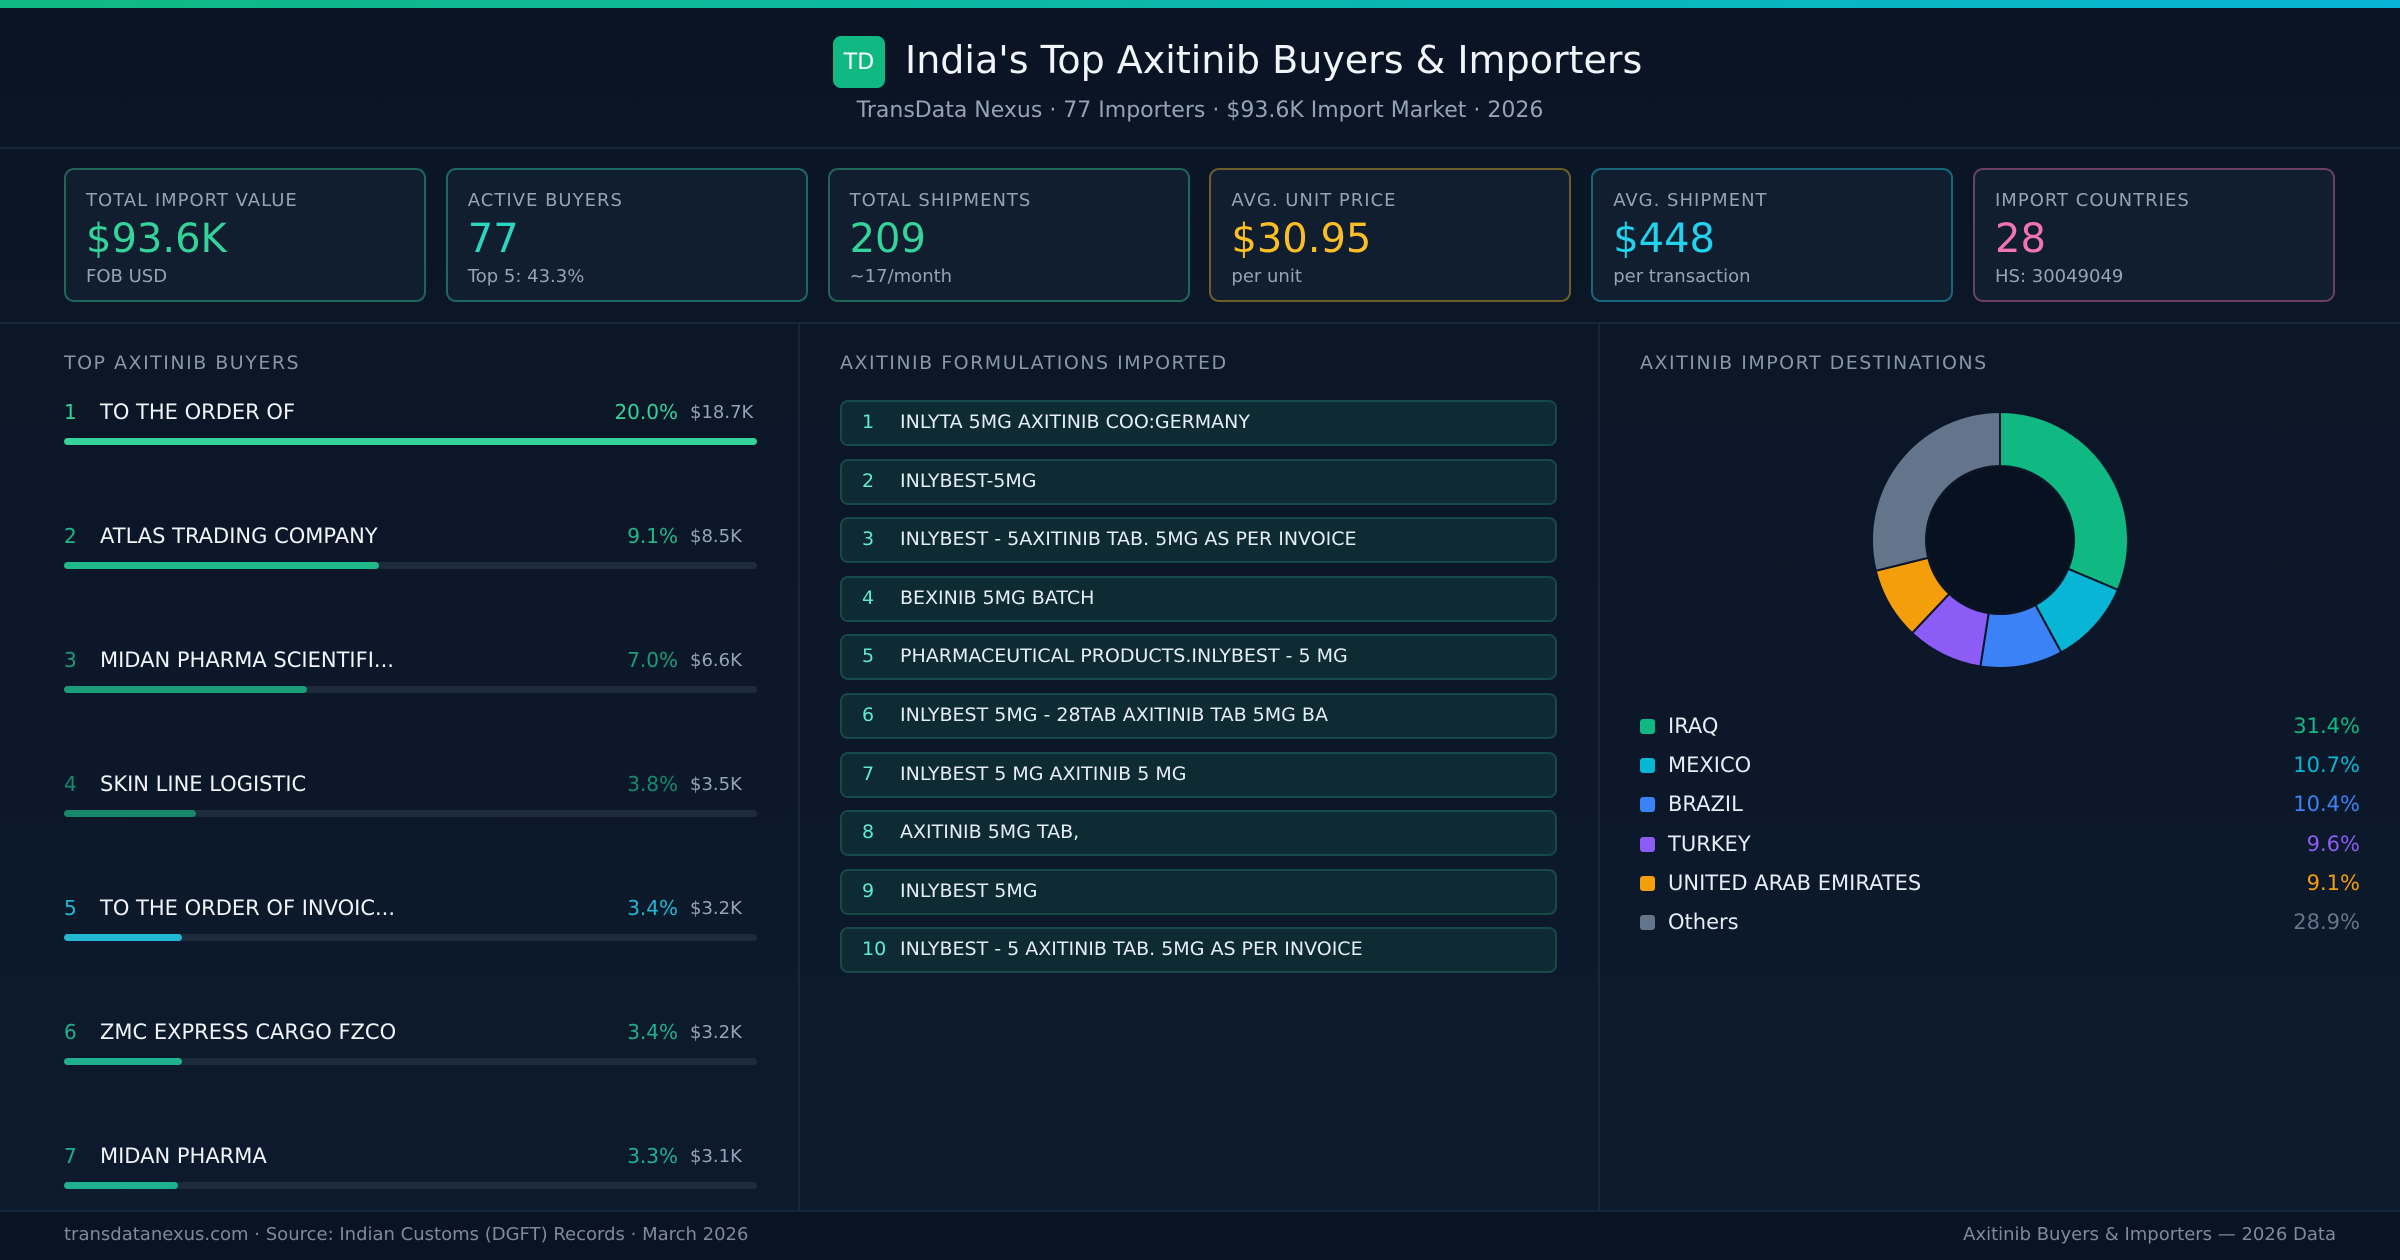 The width and height of the screenshot is (2400, 1260). What do you see at coordinates (1710, 765) in the screenshot?
I see `legend-label: MEXICO` at bounding box center [1710, 765].